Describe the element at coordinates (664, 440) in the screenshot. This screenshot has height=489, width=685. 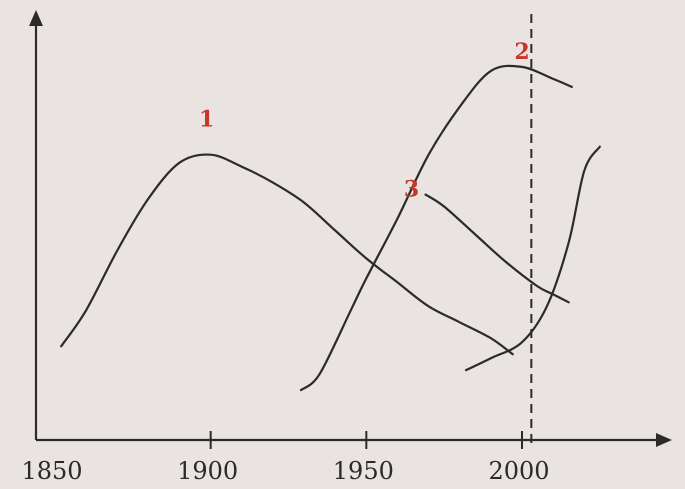
I see `x-axis-arrow` at that location.